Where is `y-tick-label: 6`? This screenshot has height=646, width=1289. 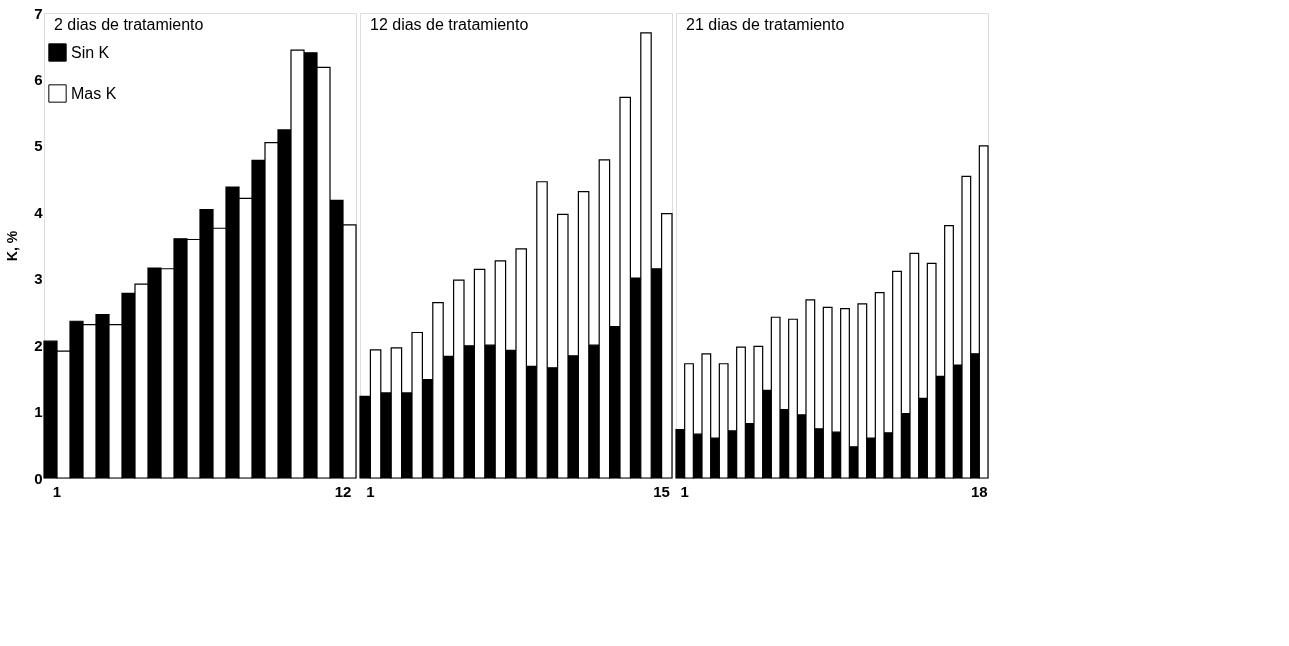 y-tick-label: 6 is located at coordinates (38, 79).